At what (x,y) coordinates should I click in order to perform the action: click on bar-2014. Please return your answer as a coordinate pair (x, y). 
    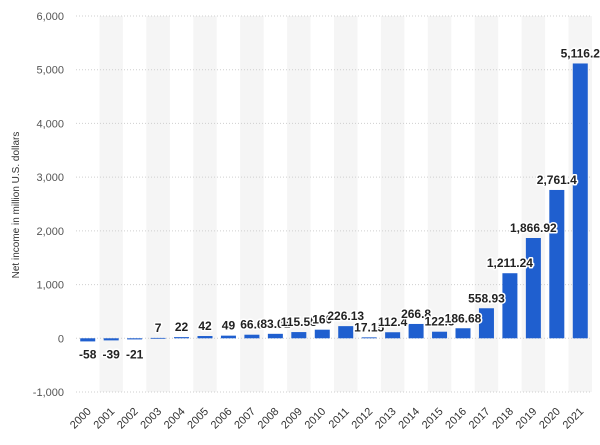
    Looking at the image, I should click on (416, 331).